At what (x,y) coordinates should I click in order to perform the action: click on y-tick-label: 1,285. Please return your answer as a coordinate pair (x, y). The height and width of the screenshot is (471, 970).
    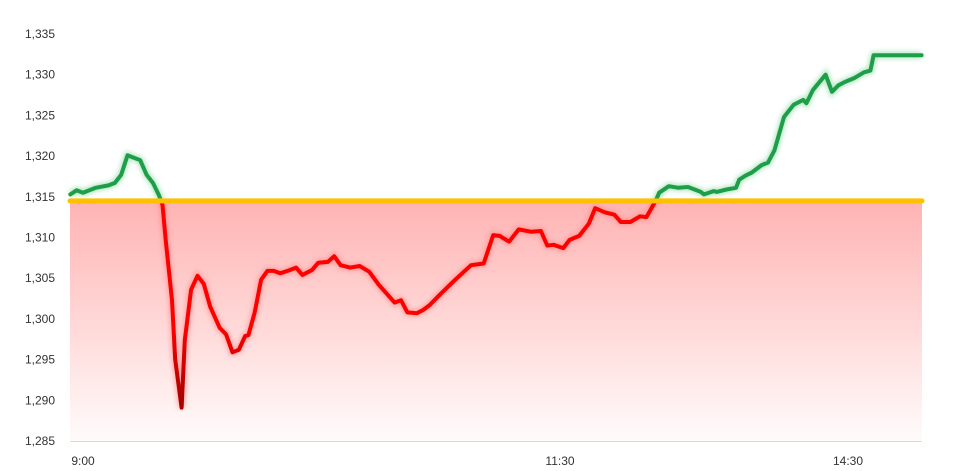
    Looking at the image, I should click on (40, 441).